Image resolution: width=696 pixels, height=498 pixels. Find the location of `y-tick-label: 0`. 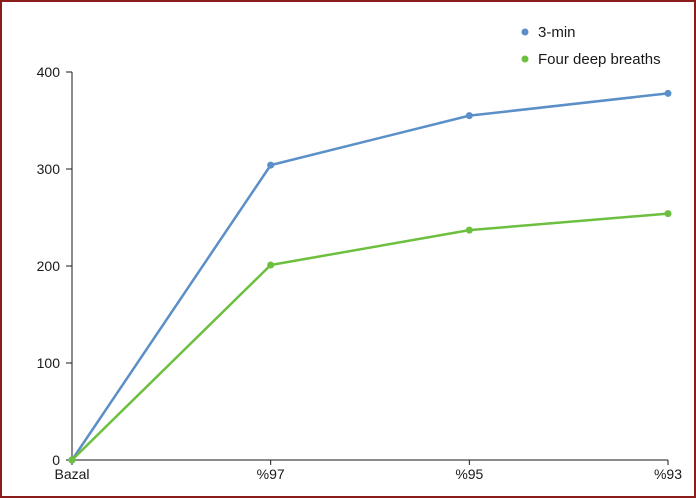

y-tick-label: 0 is located at coordinates (56, 460).